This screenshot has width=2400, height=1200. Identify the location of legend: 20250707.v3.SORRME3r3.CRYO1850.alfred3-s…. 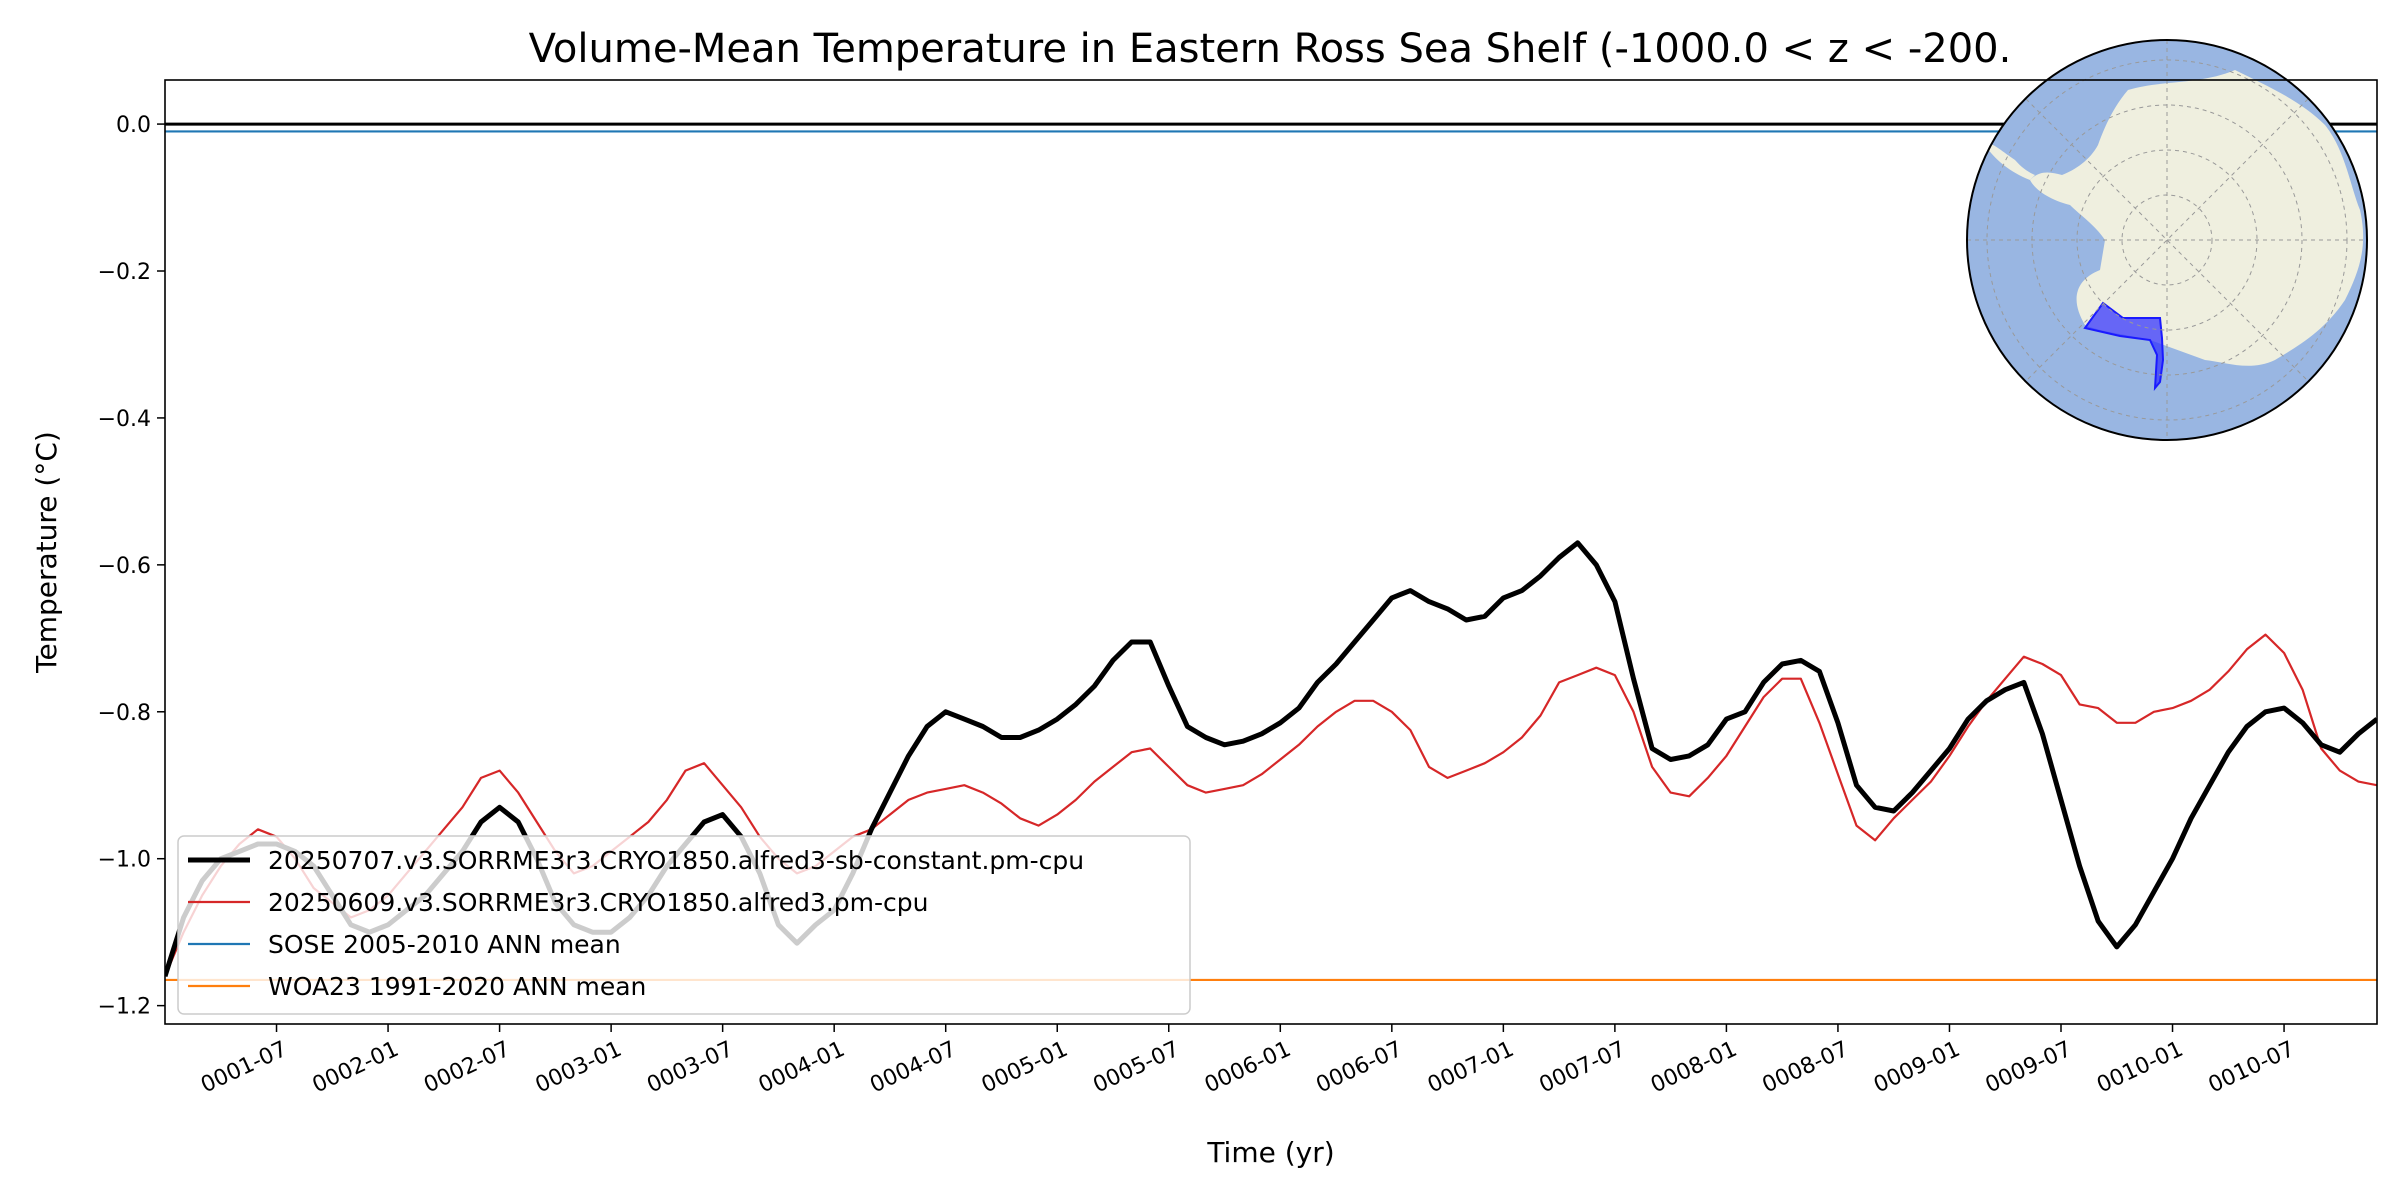
(684, 925).